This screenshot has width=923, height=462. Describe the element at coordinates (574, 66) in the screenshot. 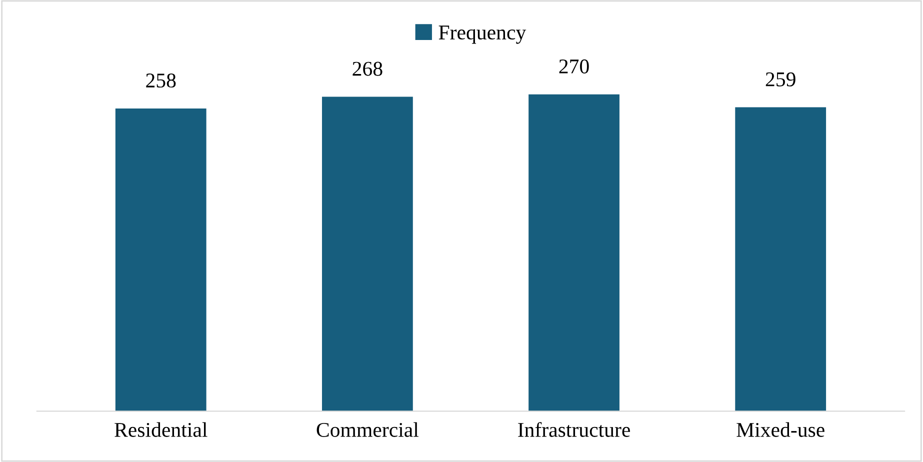

I see `data-label: 270` at that location.